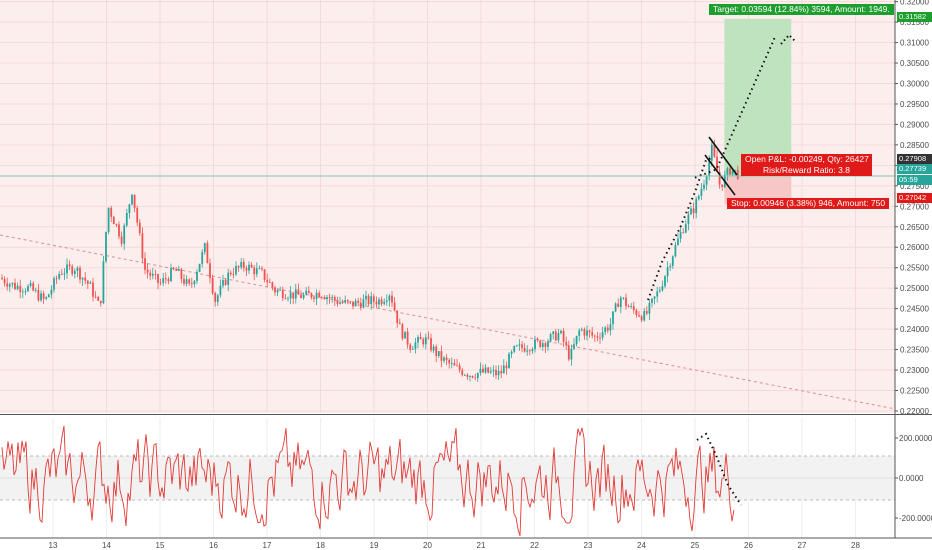 The width and height of the screenshot is (932, 550). What do you see at coordinates (692, 218) in the screenshot?
I see `flag-pattern` at bounding box center [692, 218].